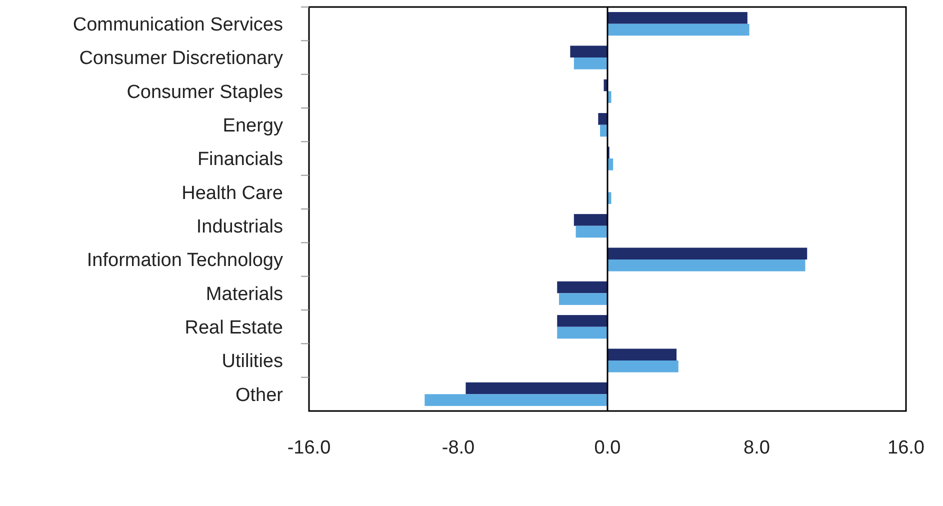 This screenshot has width=943, height=506. What do you see at coordinates (607, 448) in the screenshot?
I see `x-tick-label: 0.0` at bounding box center [607, 448].